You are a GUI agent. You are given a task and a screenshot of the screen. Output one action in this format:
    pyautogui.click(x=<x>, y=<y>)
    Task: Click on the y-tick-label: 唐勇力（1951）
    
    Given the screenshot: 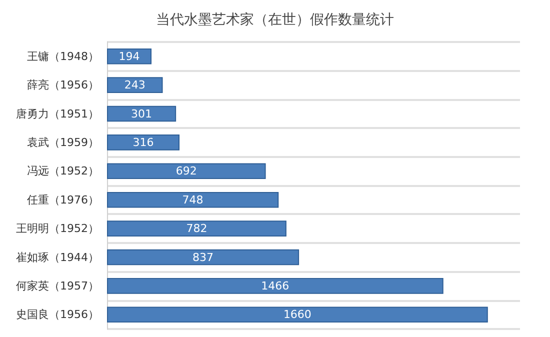 What is the action you would take?
    pyautogui.click(x=57, y=113)
    